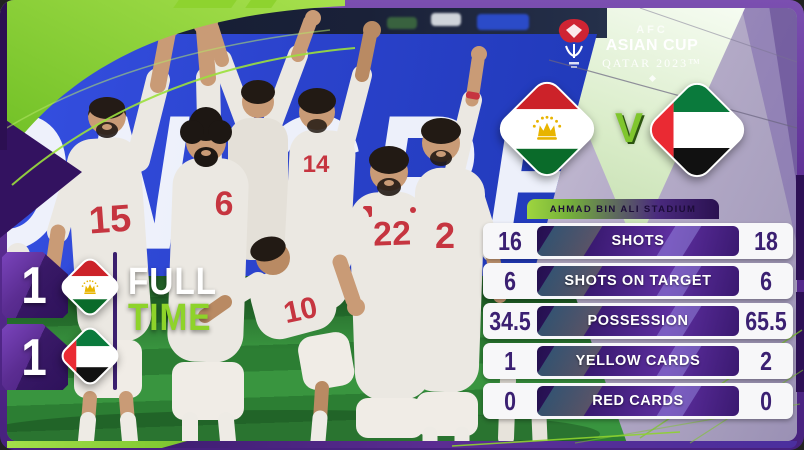 The image size is (804, 450). What do you see at coordinates (380, 292) in the screenshot?
I see `player-22: 22` at bounding box center [380, 292].